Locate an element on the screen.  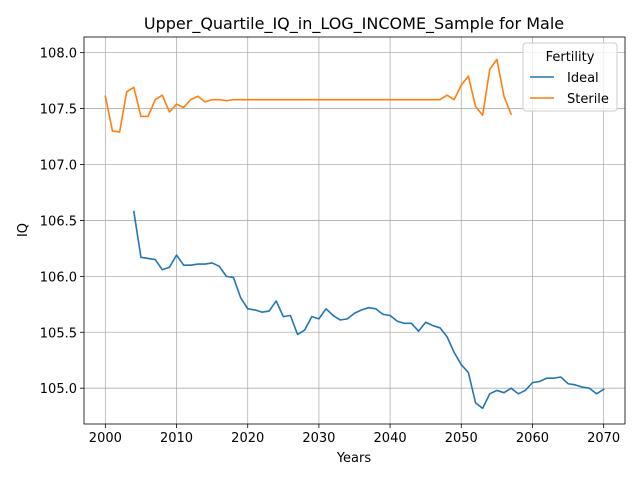
x-tick-label: 2040 is located at coordinates (390, 438).